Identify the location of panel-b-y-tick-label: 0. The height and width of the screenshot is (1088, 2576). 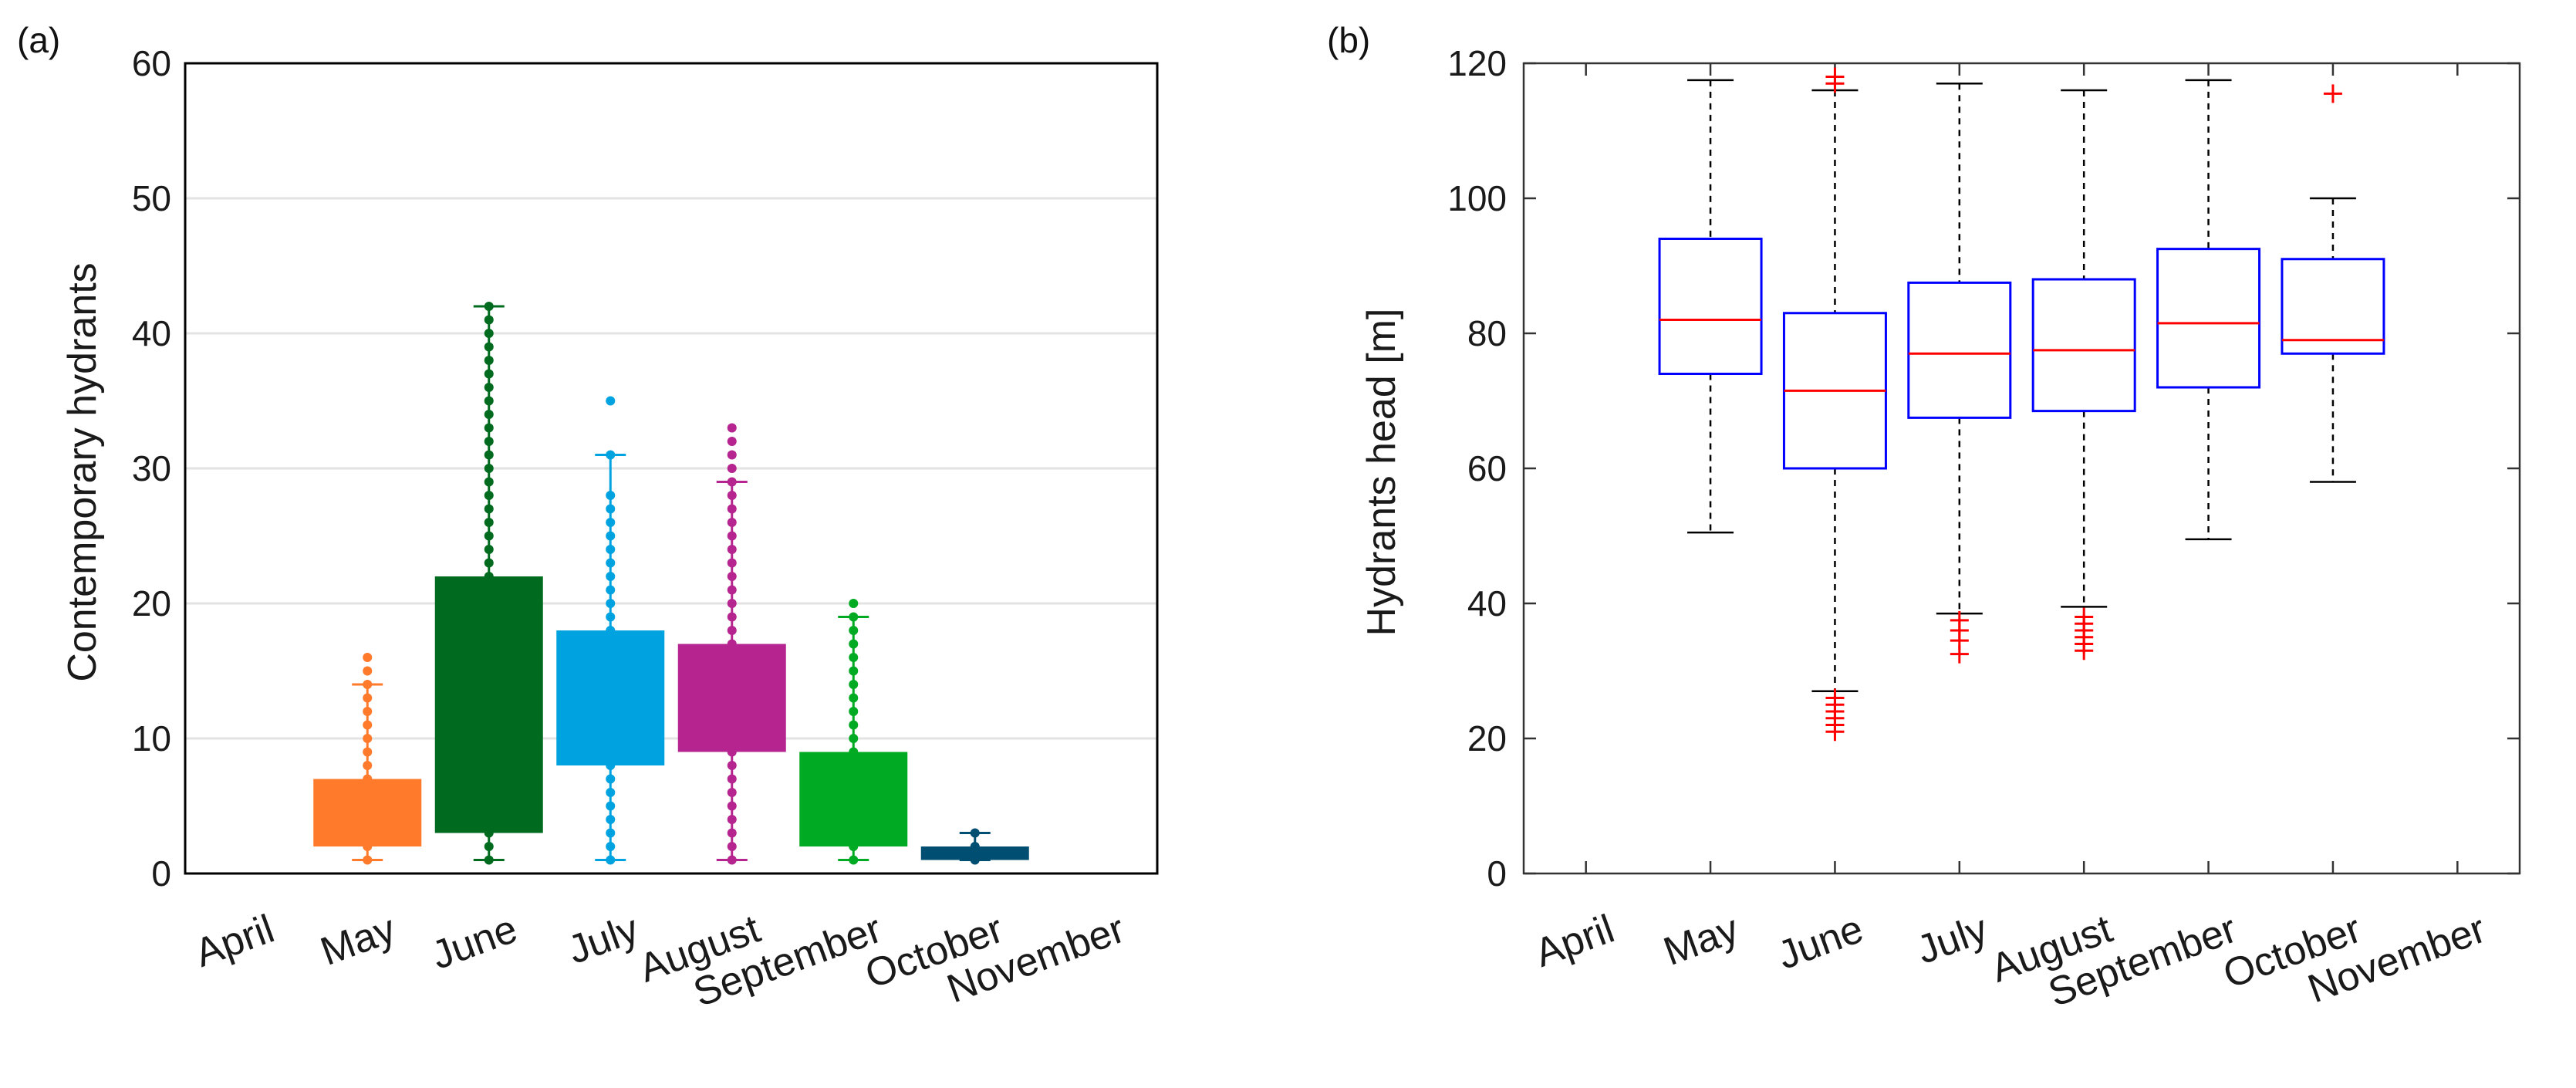
(1497, 873).